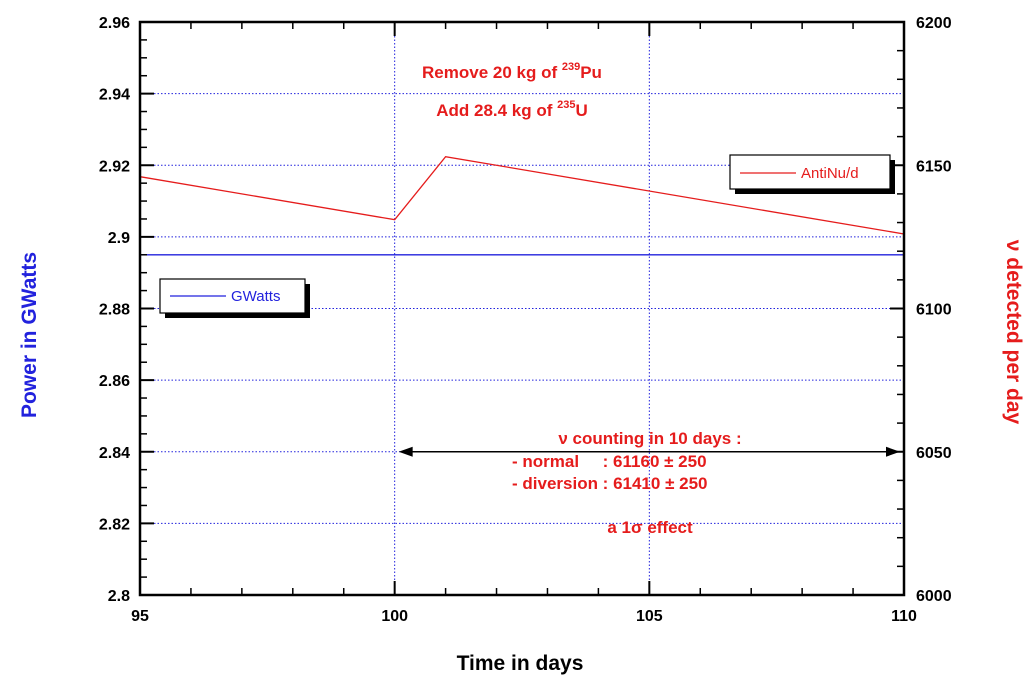 Image resolution: width=1026 pixels, height=675 pixels. Describe the element at coordinates (114, 524) in the screenshot. I see `y-left-tick-label: 2.82` at that location.